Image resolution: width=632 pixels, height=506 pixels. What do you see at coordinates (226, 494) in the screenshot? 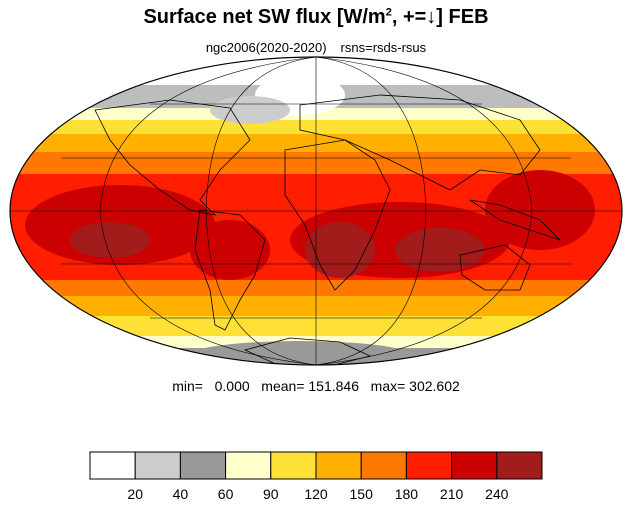
I see `colorbar-label: 60` at bounding box center [226, 494].